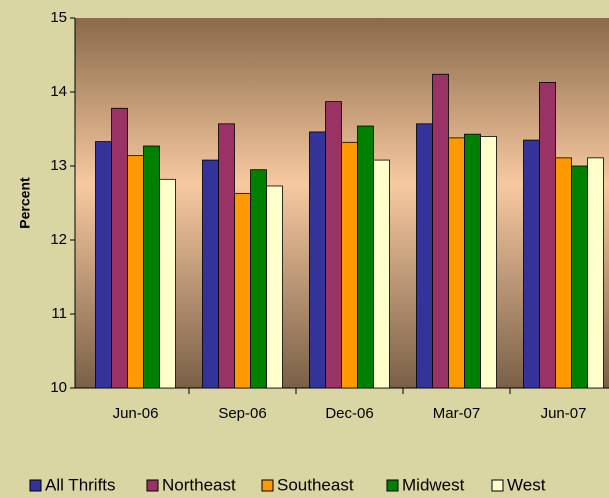 The height and width of the screenshot is (498, 609). I want to click on legend-label: Southeast, so click(315, 484).